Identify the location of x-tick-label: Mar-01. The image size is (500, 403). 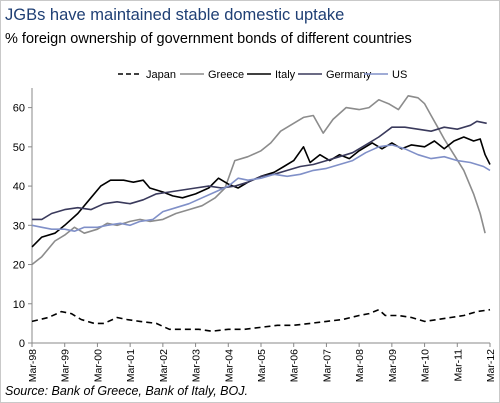
(131, 365).